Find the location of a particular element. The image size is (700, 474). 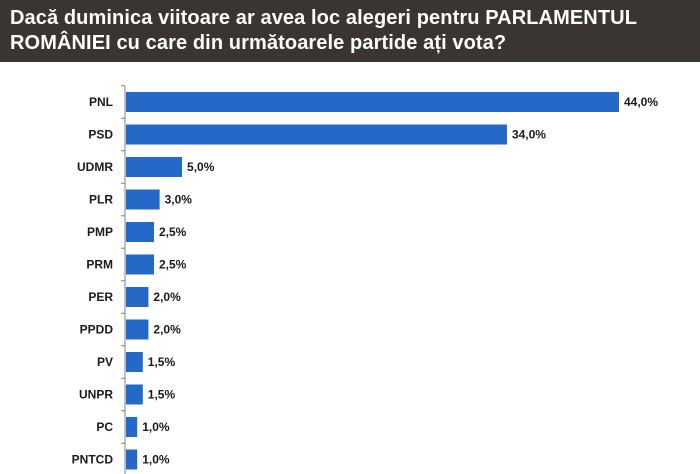

category-label: UNPR is located at coordinates (96, 395).